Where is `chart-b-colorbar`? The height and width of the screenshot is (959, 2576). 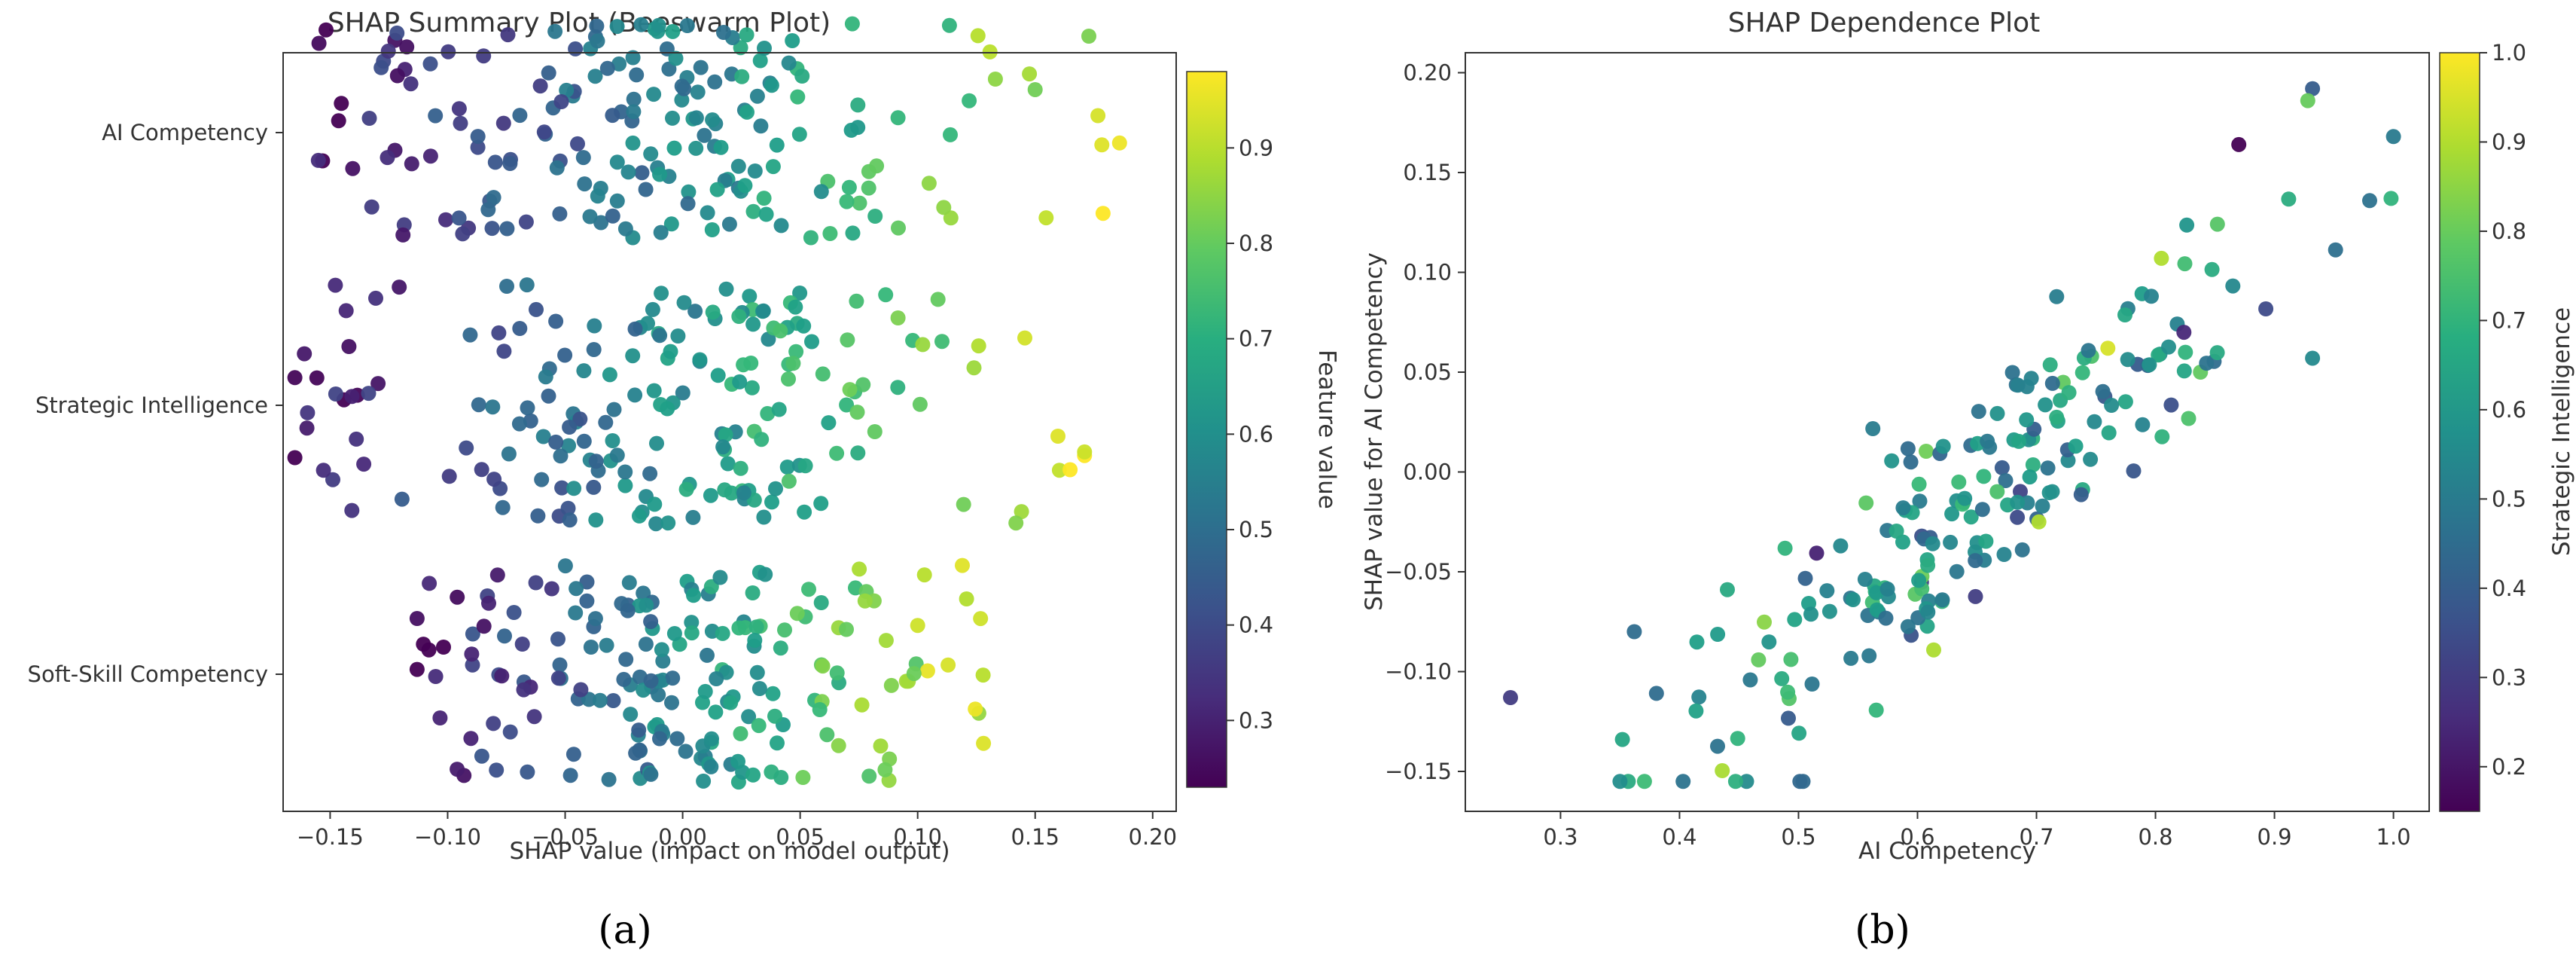
chart-b-colorbar is located at coordinates (2459, 432).